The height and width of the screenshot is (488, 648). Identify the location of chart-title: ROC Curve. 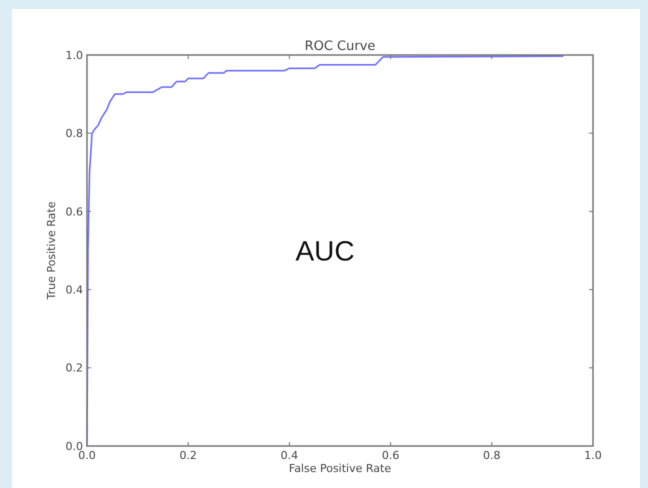
(340, 46).